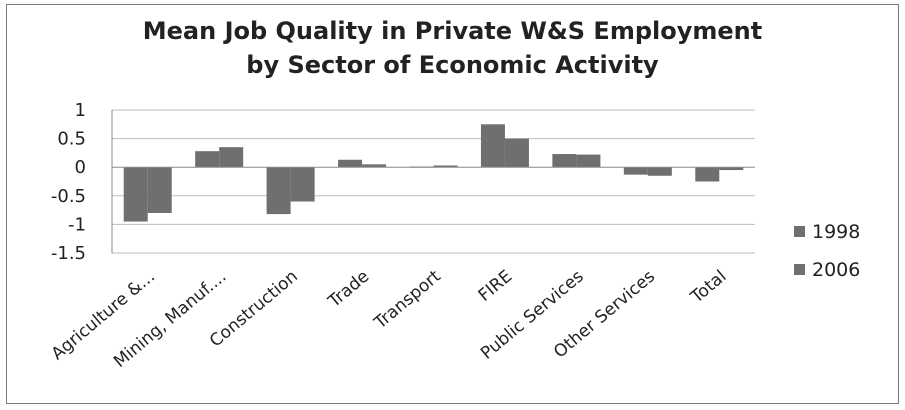  I want to click on legend-label-1998: 1998, so click(836, 232).